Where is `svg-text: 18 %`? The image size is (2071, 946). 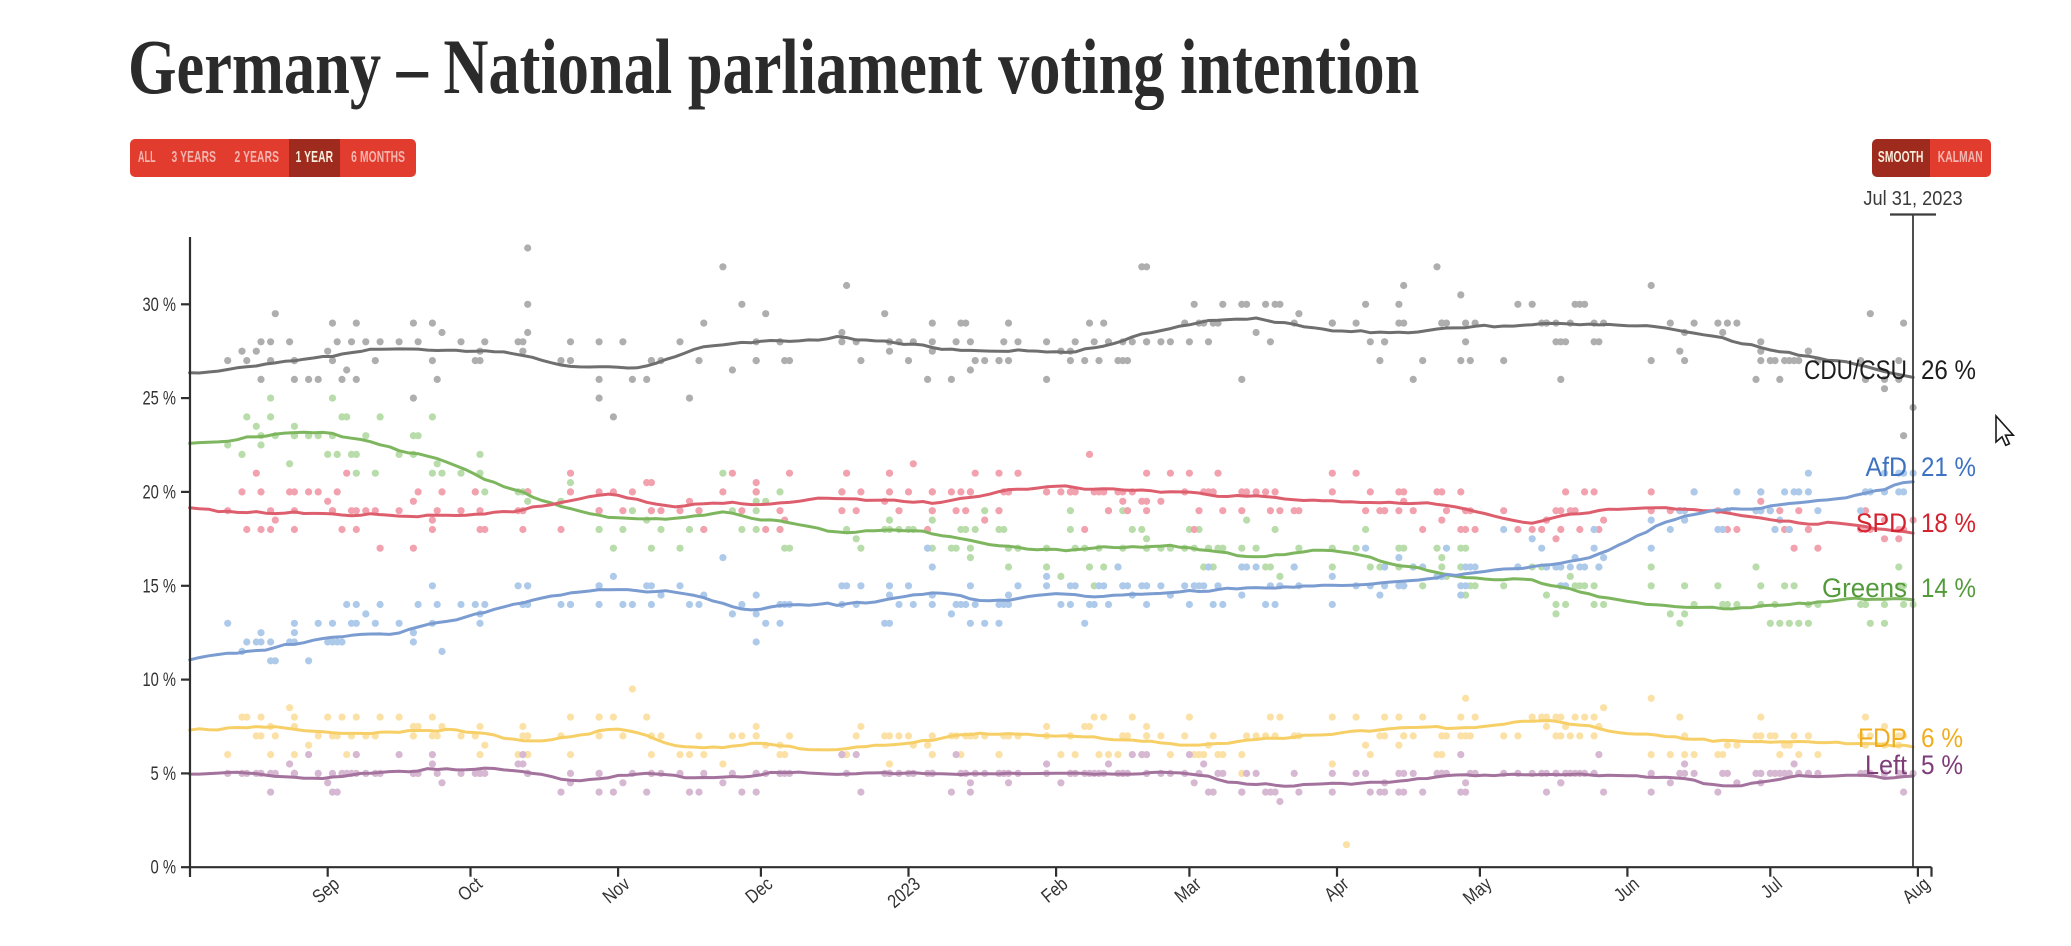 svg-text: 18 % is located at coordinates (1948, 523).